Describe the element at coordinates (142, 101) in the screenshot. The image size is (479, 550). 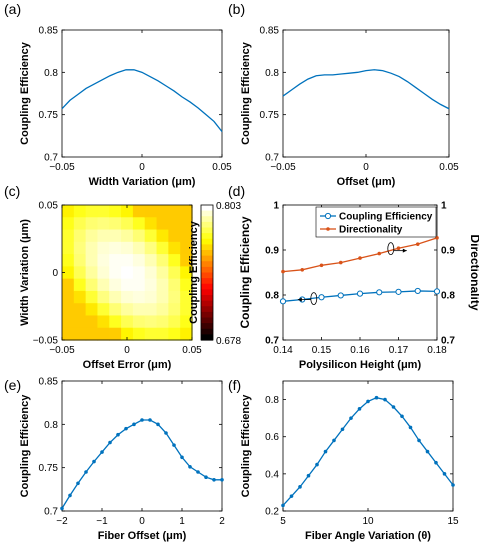
I see `series-0-line` at that location.